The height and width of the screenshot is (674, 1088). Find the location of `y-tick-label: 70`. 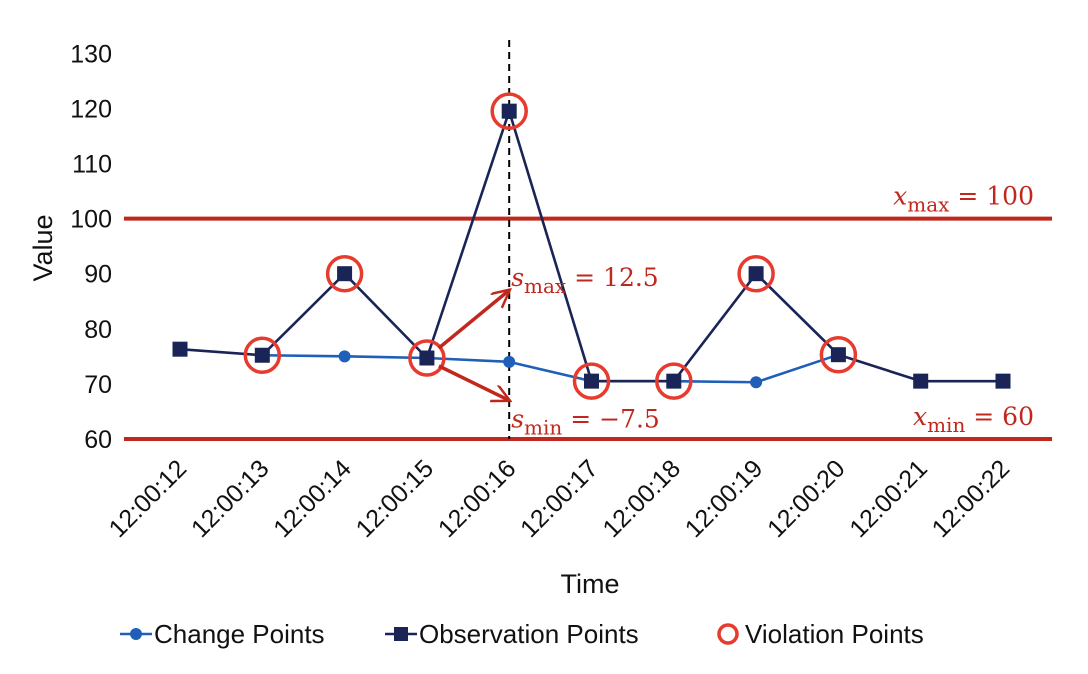

y-tick-label: 70 is located at coordinates (98, 385).